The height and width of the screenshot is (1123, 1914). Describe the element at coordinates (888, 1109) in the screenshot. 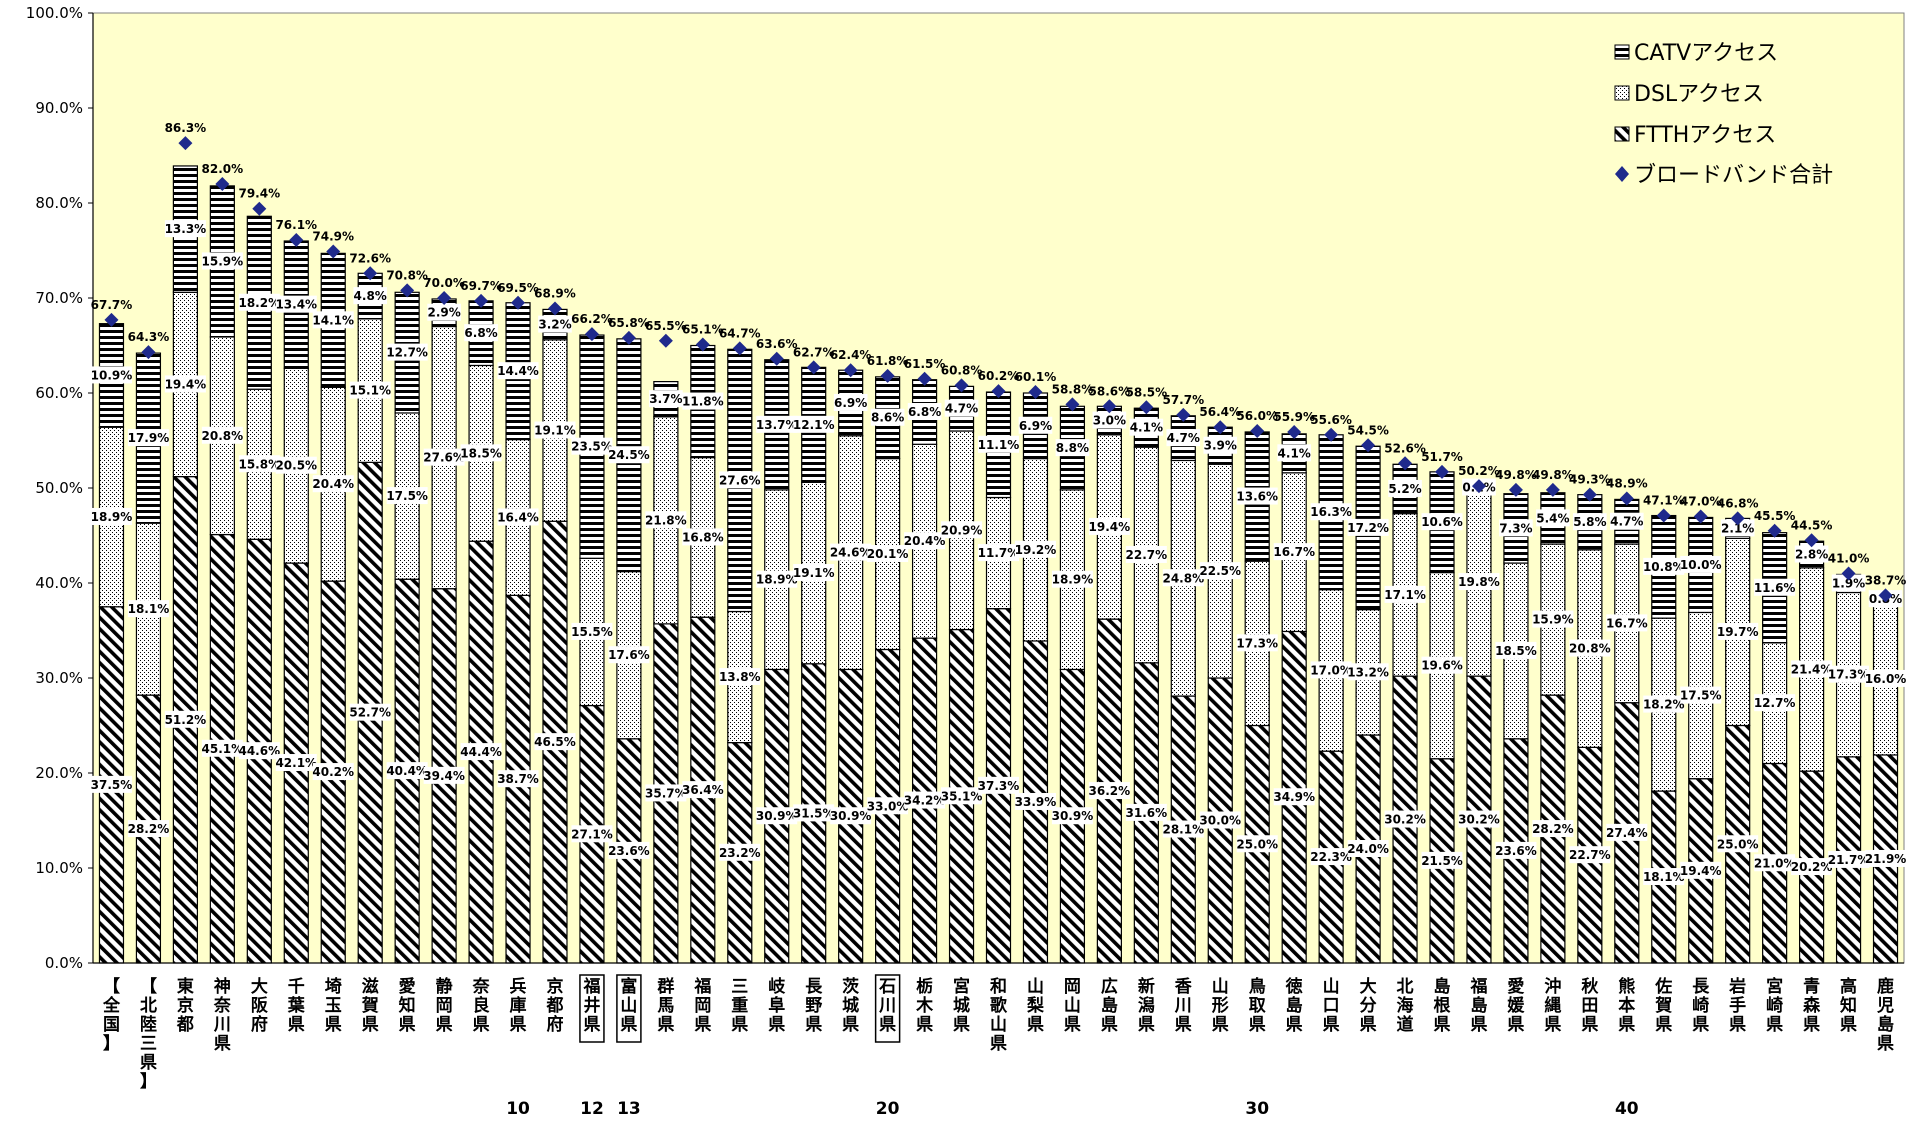

I see `rank-label: 20` at that location.